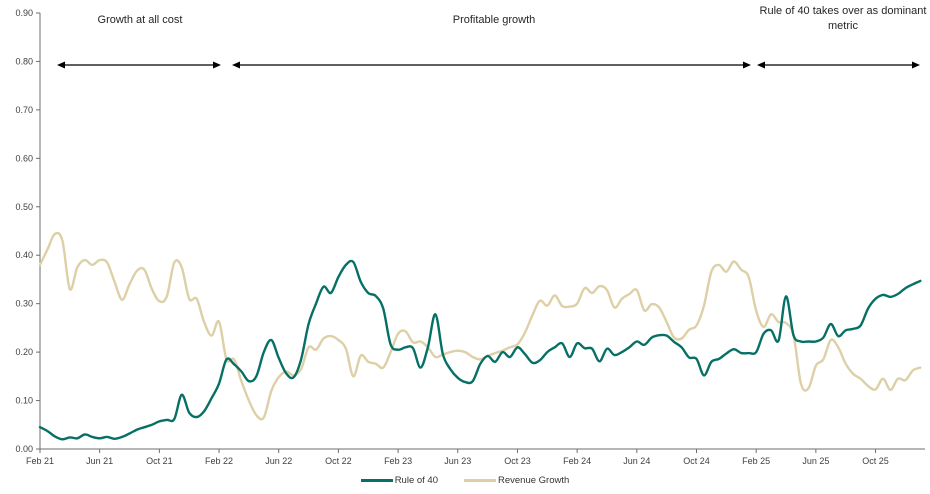 Image resolution: width=930 pixels, height=494 pixels. I want to click on x-tick-label: Feb 21, so click(40, 461).